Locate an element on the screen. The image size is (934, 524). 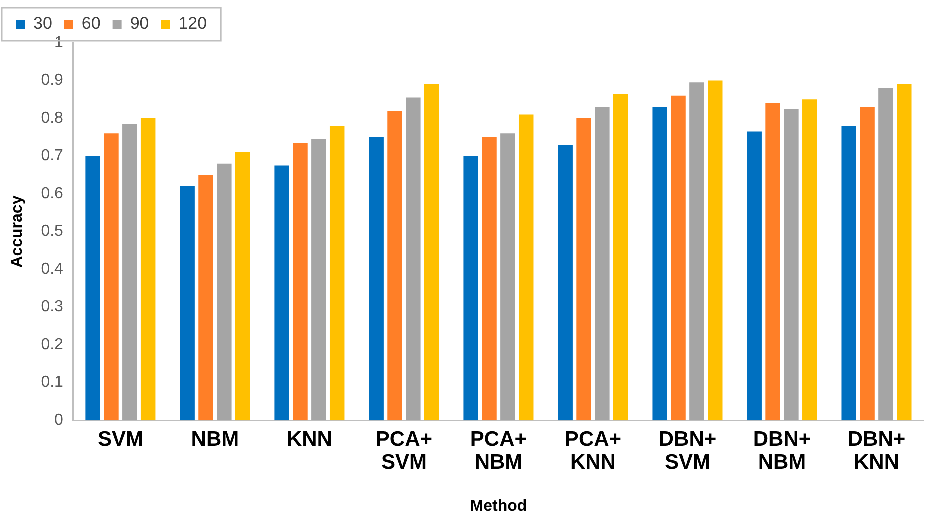
y-tick-label: 0.5 is located at coordinates (52, 231).